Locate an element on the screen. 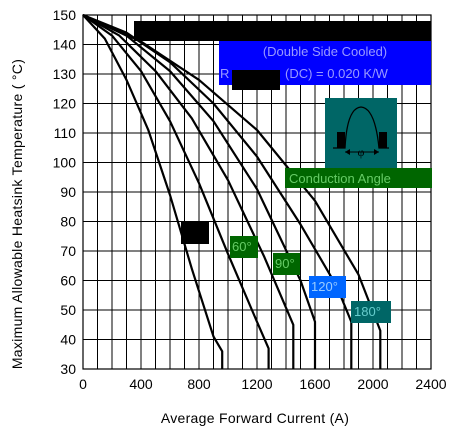 Image resolution: width=457 pixels, height=434 pixels. label-180-box is located at coordinates (371, 312).